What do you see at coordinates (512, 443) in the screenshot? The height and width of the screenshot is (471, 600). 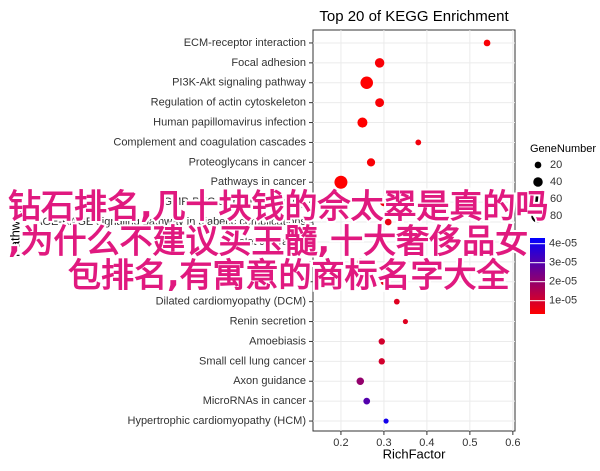 I see `x-tick-label: 0.6` at bounding box center [512, 443].